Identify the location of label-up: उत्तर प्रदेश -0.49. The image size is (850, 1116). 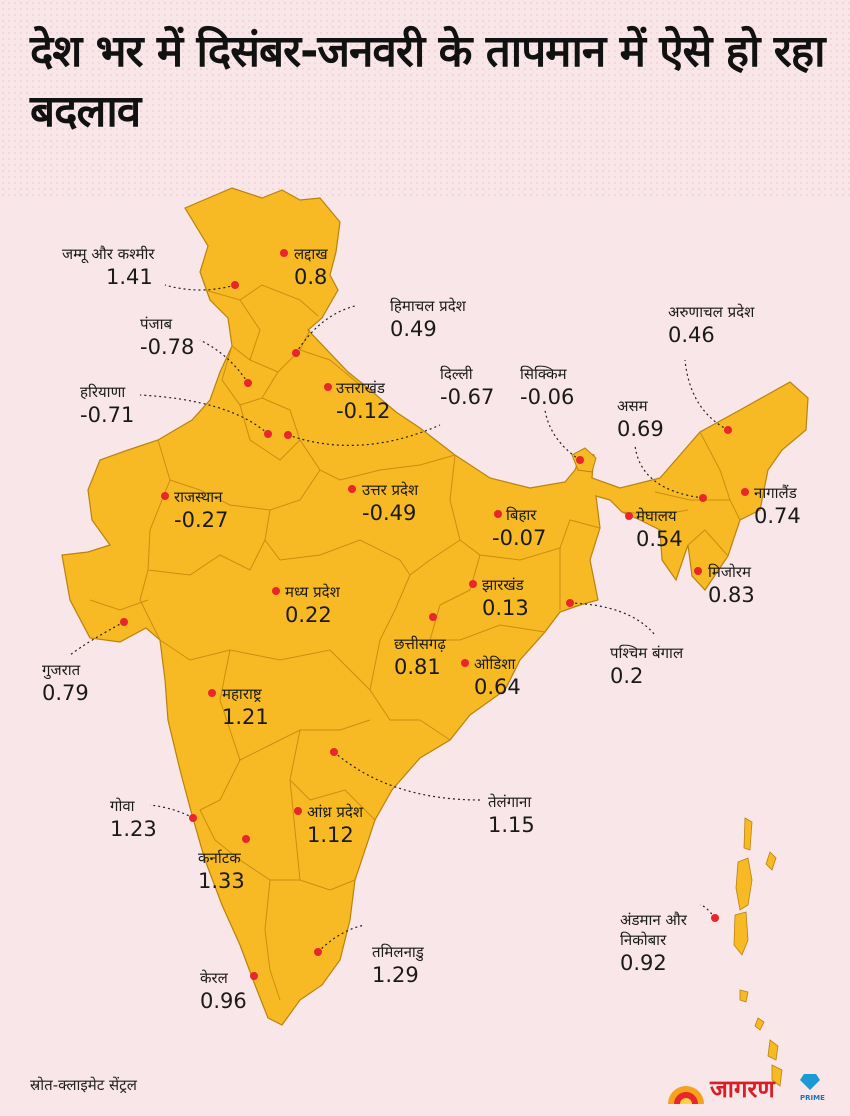
(390, 503).